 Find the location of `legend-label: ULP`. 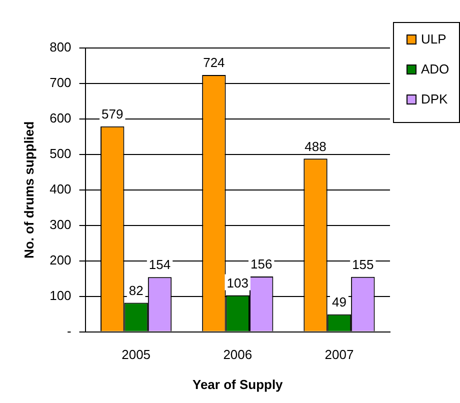

legend-label: ULP is located at coordinates (433, 39).